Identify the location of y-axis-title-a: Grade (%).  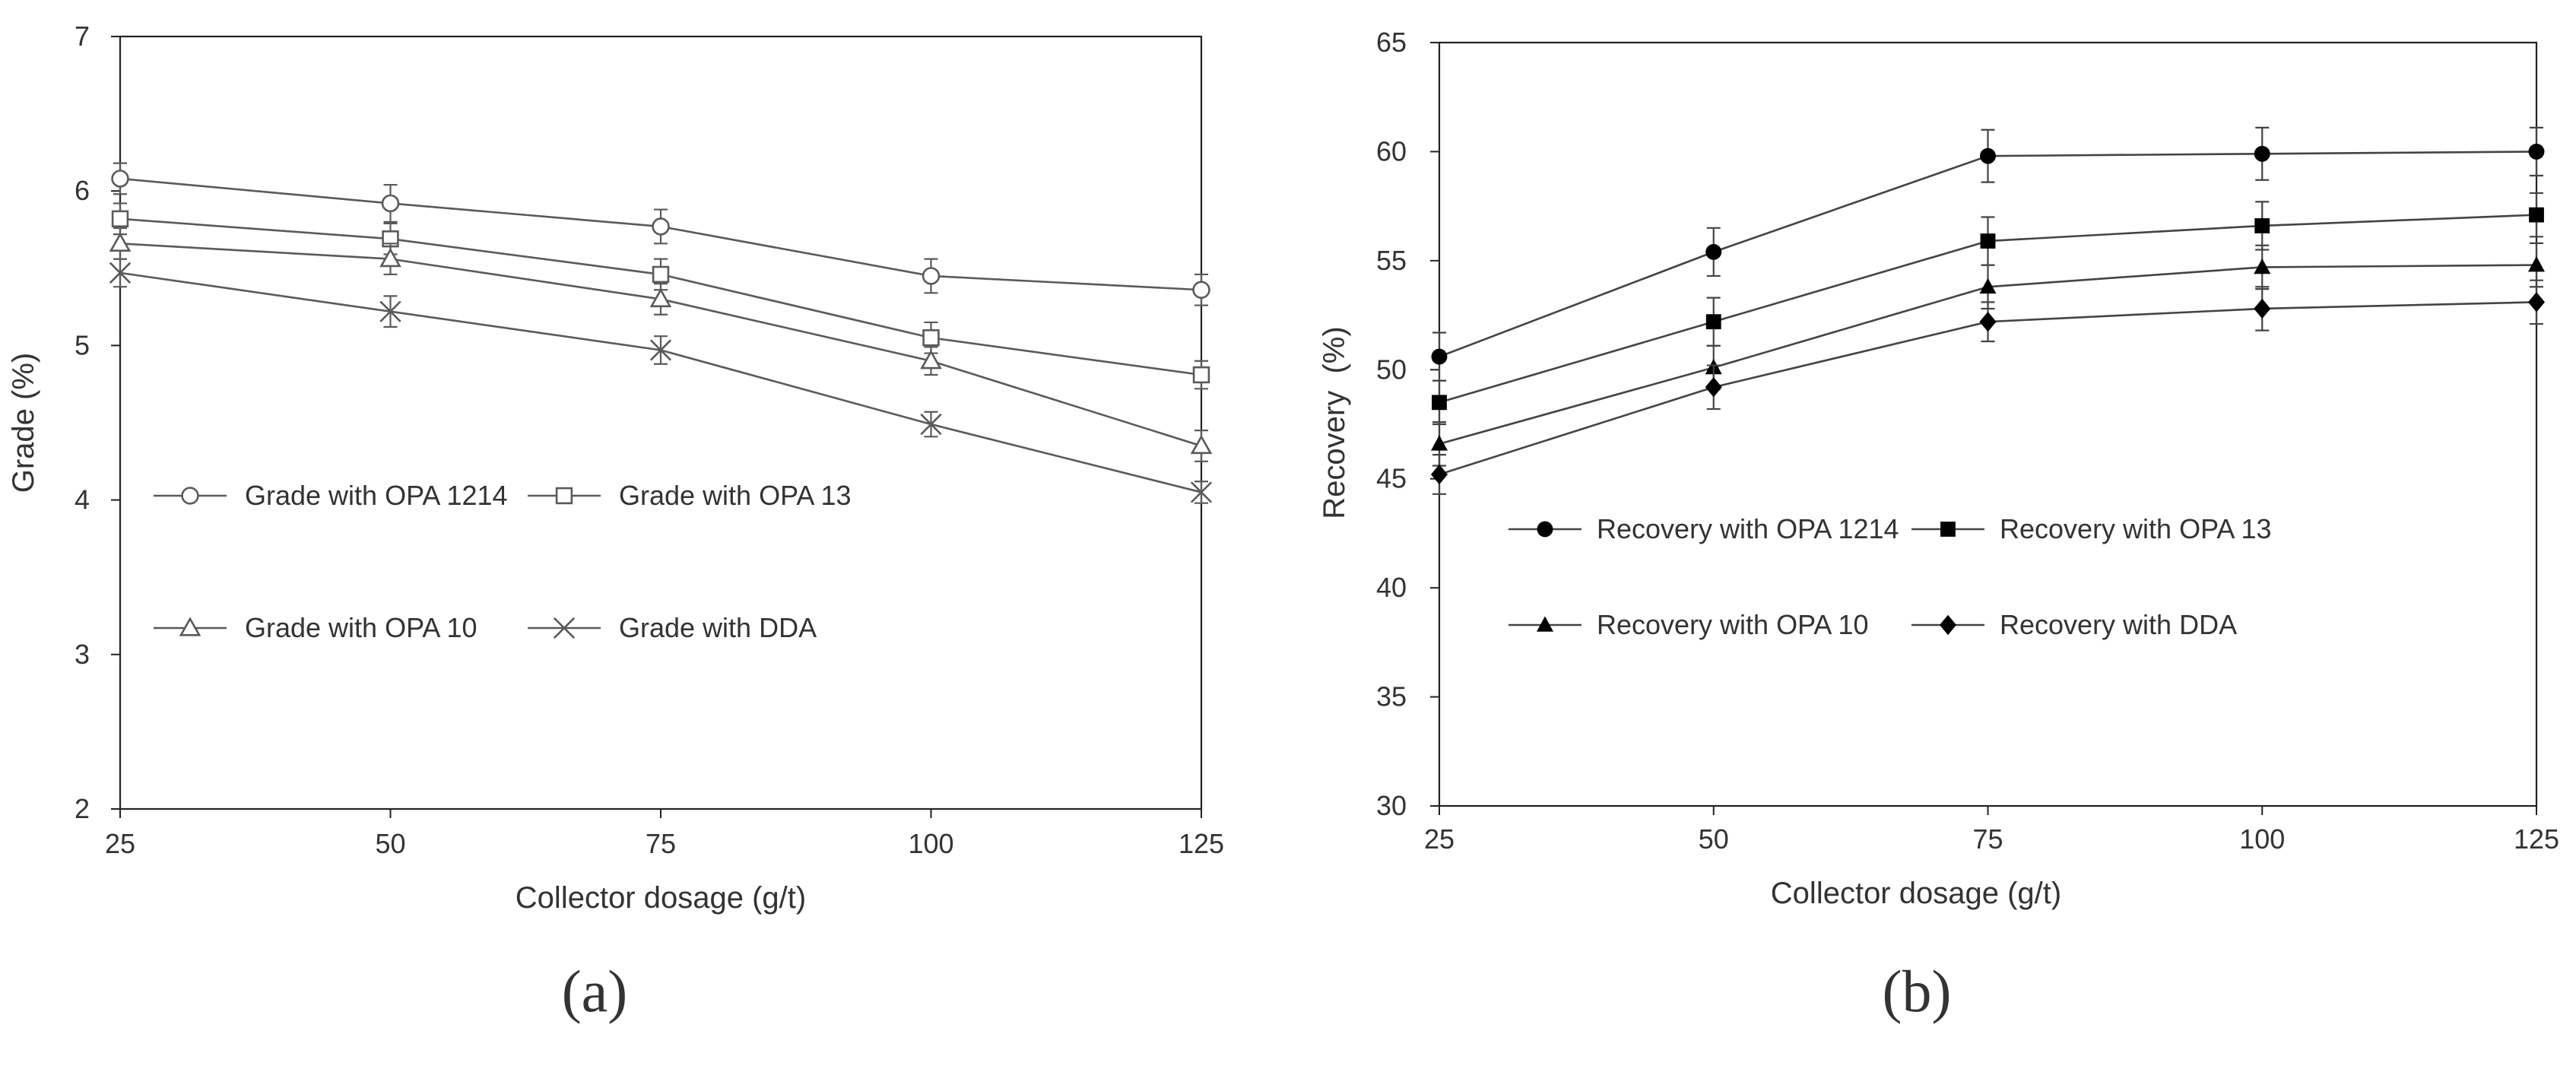
(24, 423).